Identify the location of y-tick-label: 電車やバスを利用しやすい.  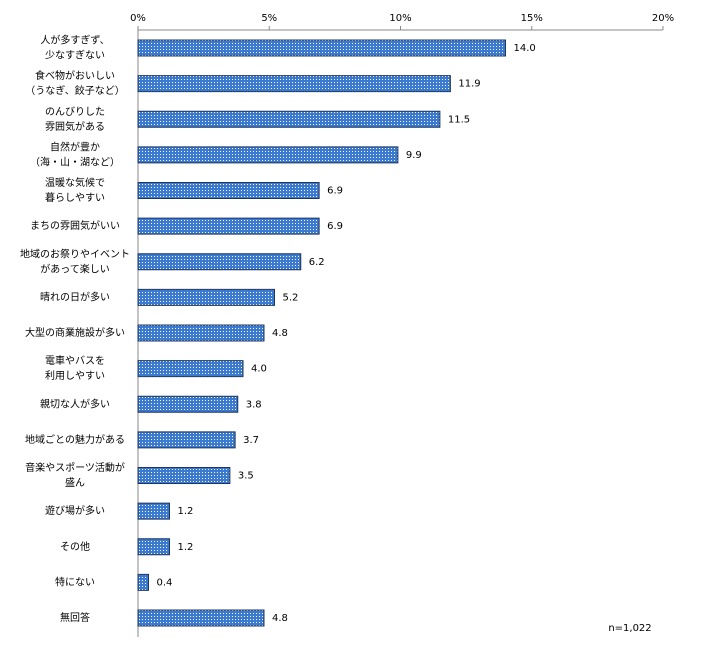
(75, 368).